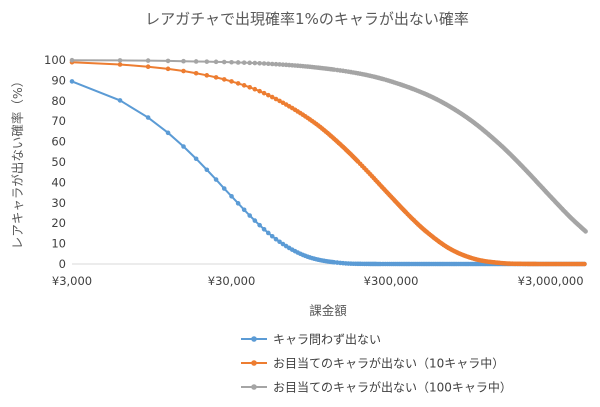  What do you see at coordinates (307, 19) in the screenshot?
I see `chart-title: レアガチャで出現確率1%のキャラが出ない確率` at bounding box center [307, 19].